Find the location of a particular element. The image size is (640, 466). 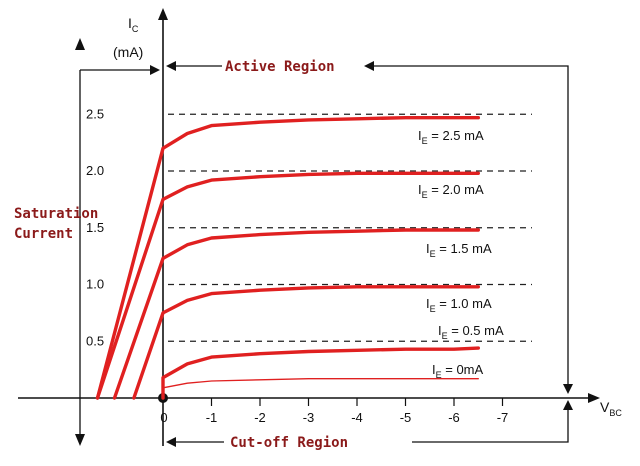

y-tick-label: 1.0 is located at coordinates (95, 284).